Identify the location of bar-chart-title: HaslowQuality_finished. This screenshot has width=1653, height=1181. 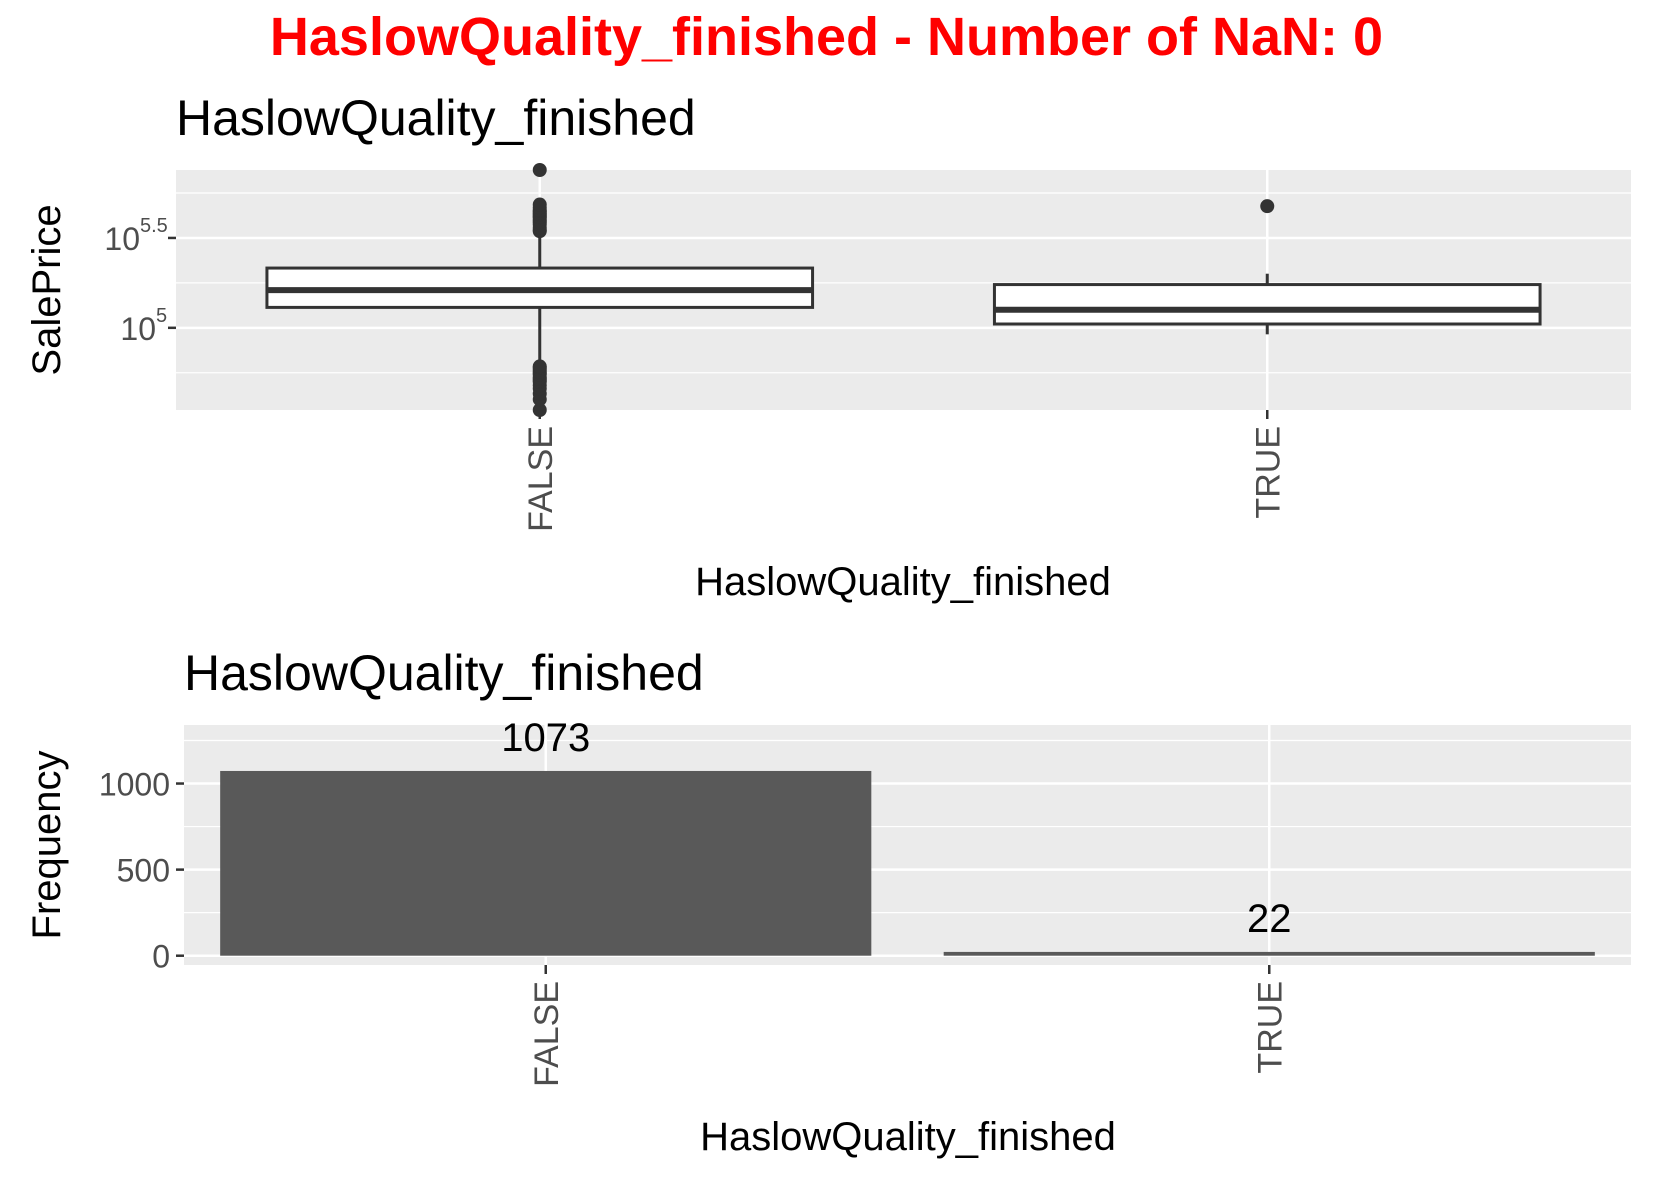
(444, 673).